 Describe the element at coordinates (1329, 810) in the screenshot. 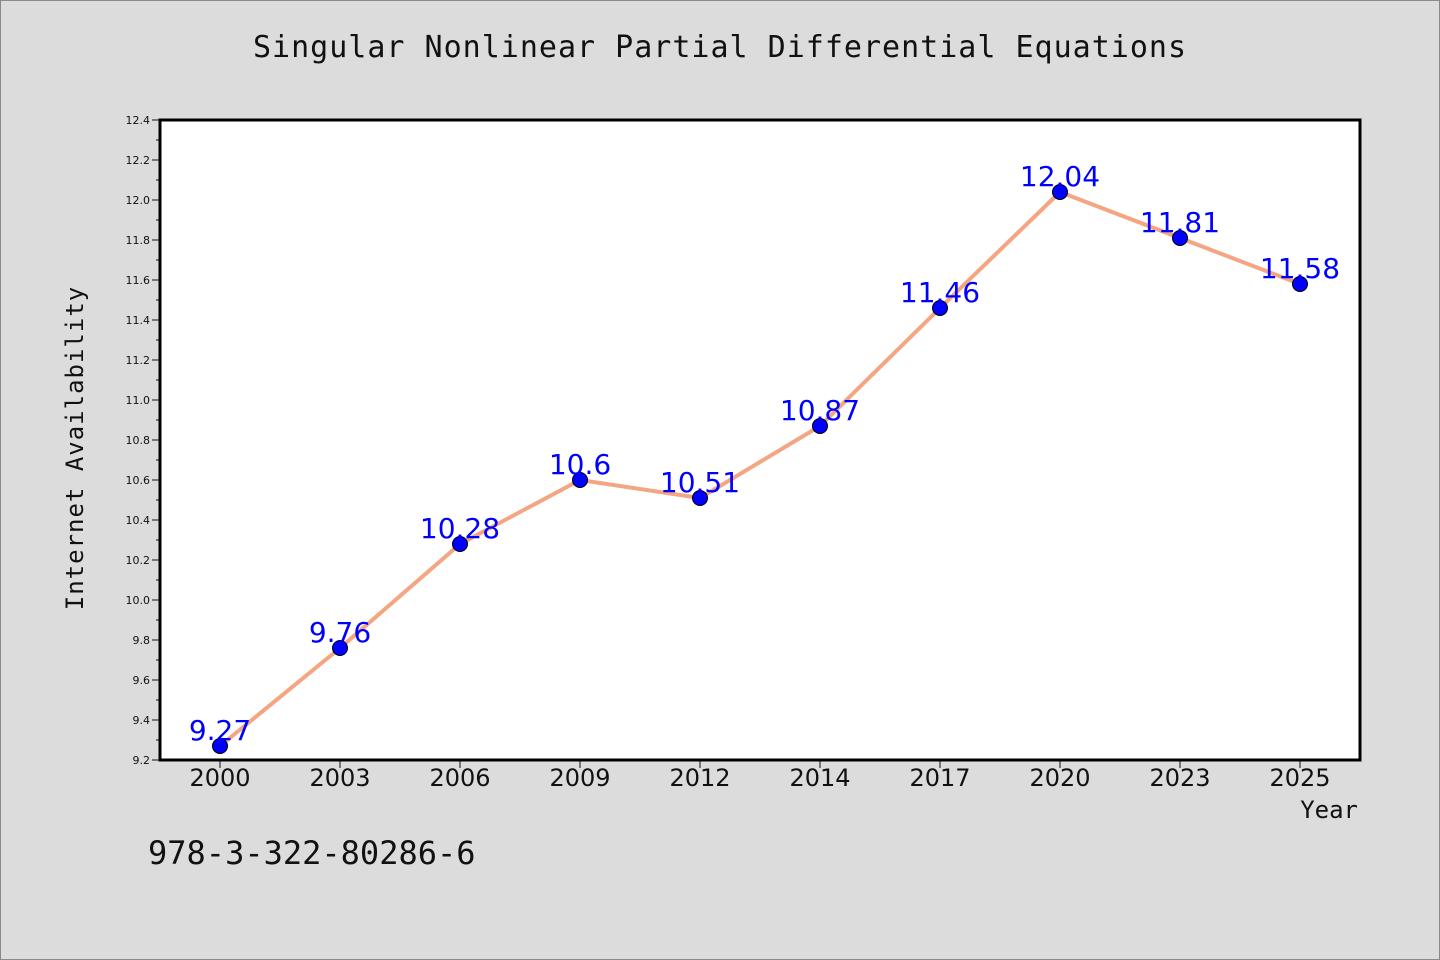

I see `x-axis-label: Year` at that location.